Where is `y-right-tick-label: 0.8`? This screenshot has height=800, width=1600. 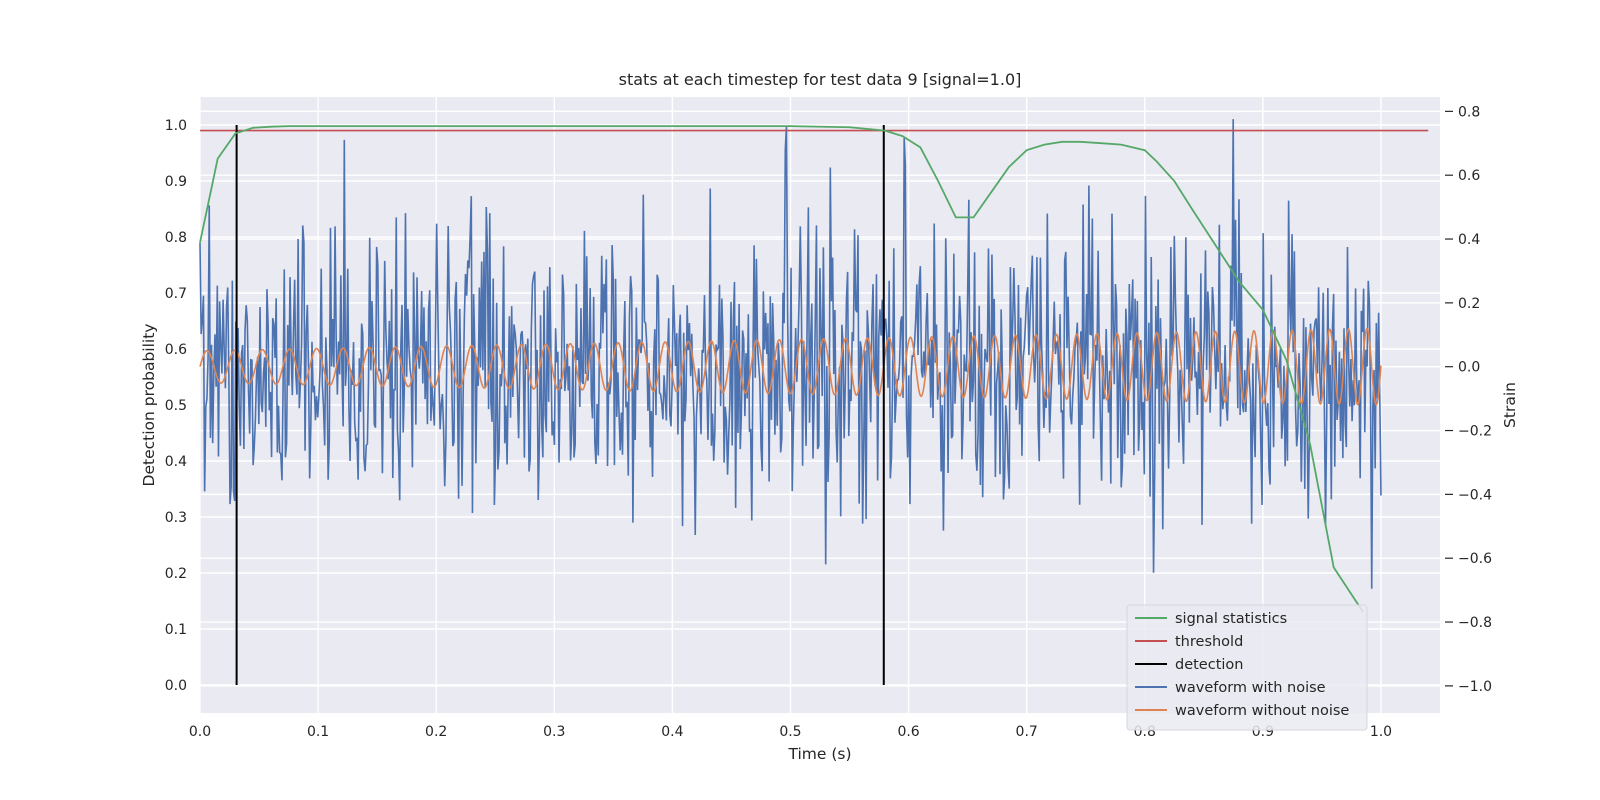 y-right-tick-label: 0.8 is located at coordinates (1469, 112).